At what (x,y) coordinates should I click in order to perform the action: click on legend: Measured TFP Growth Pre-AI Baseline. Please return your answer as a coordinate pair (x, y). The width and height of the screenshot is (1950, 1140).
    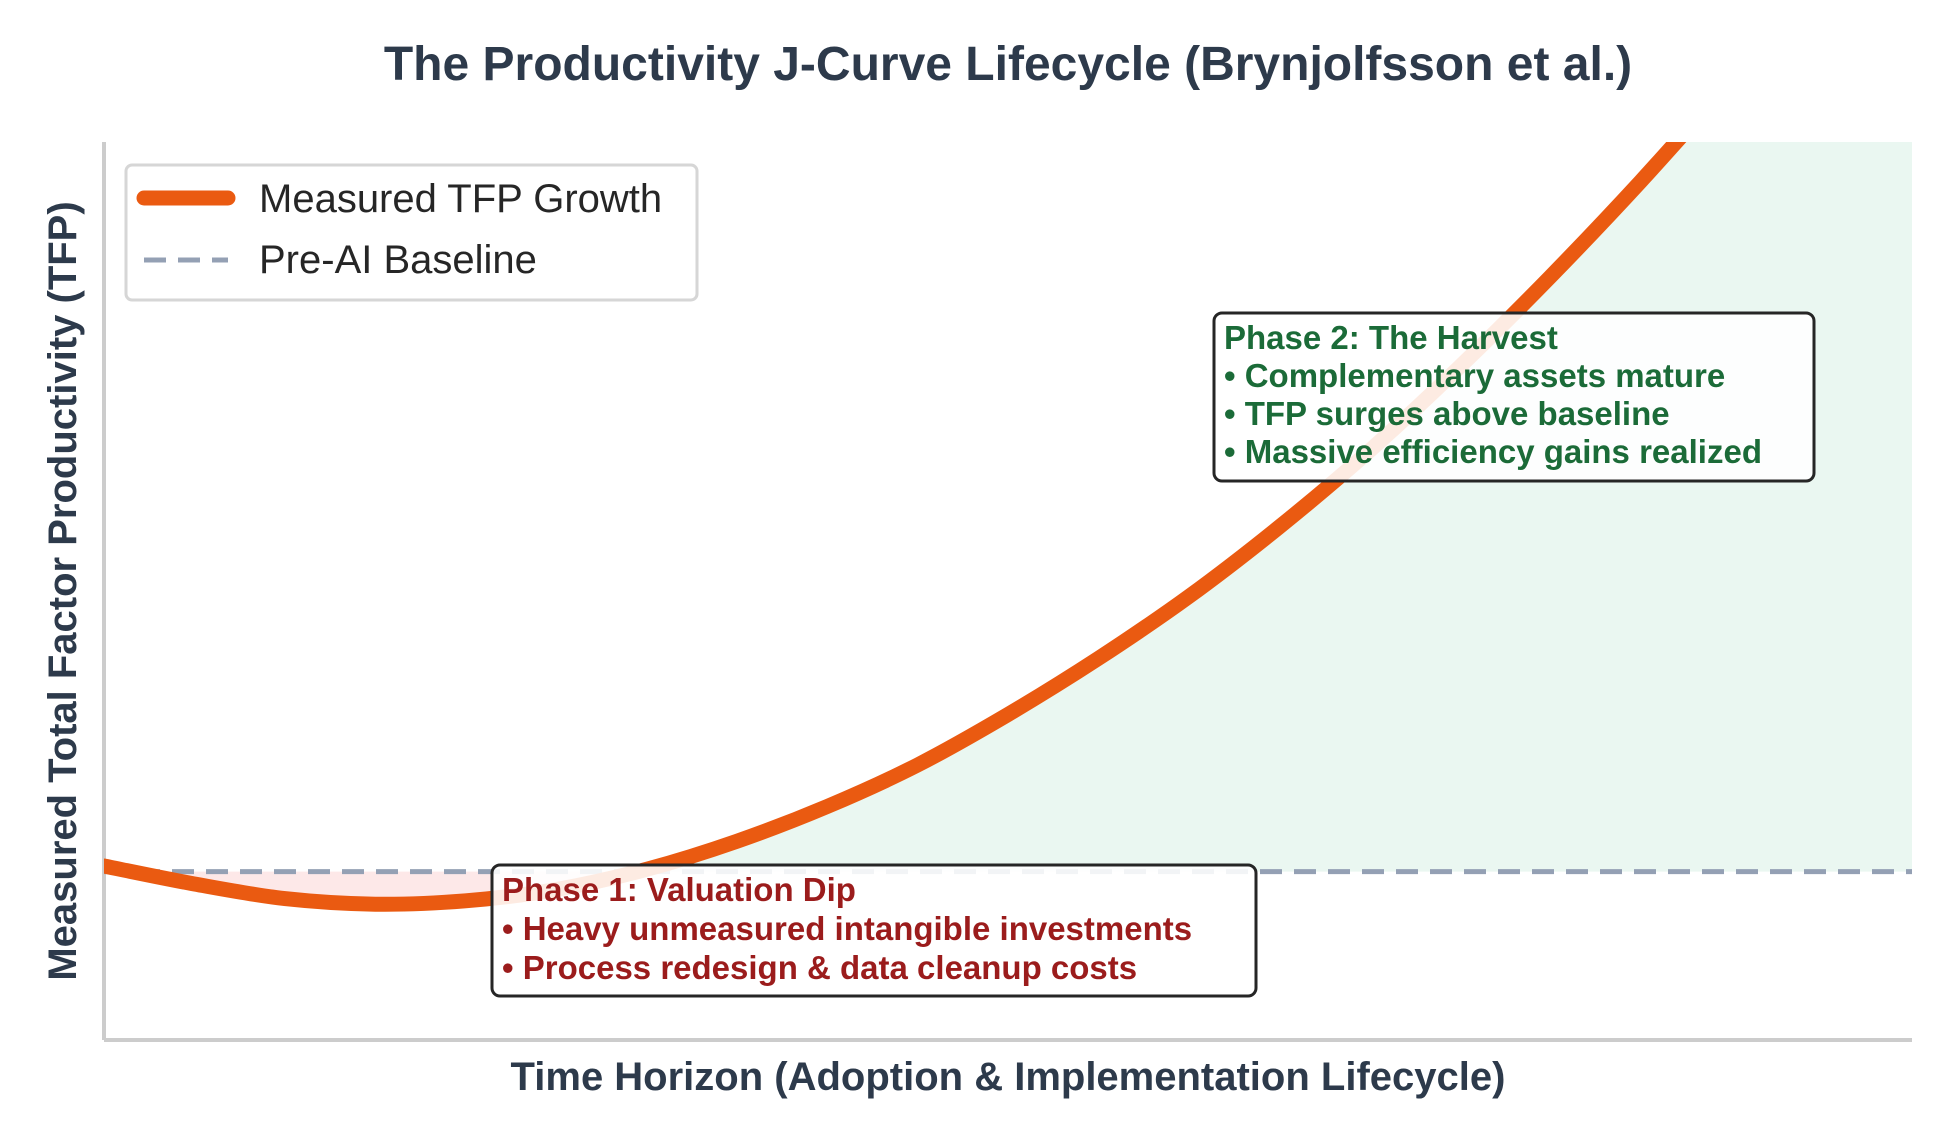
    Looking at the image, I should click on (411, 232).